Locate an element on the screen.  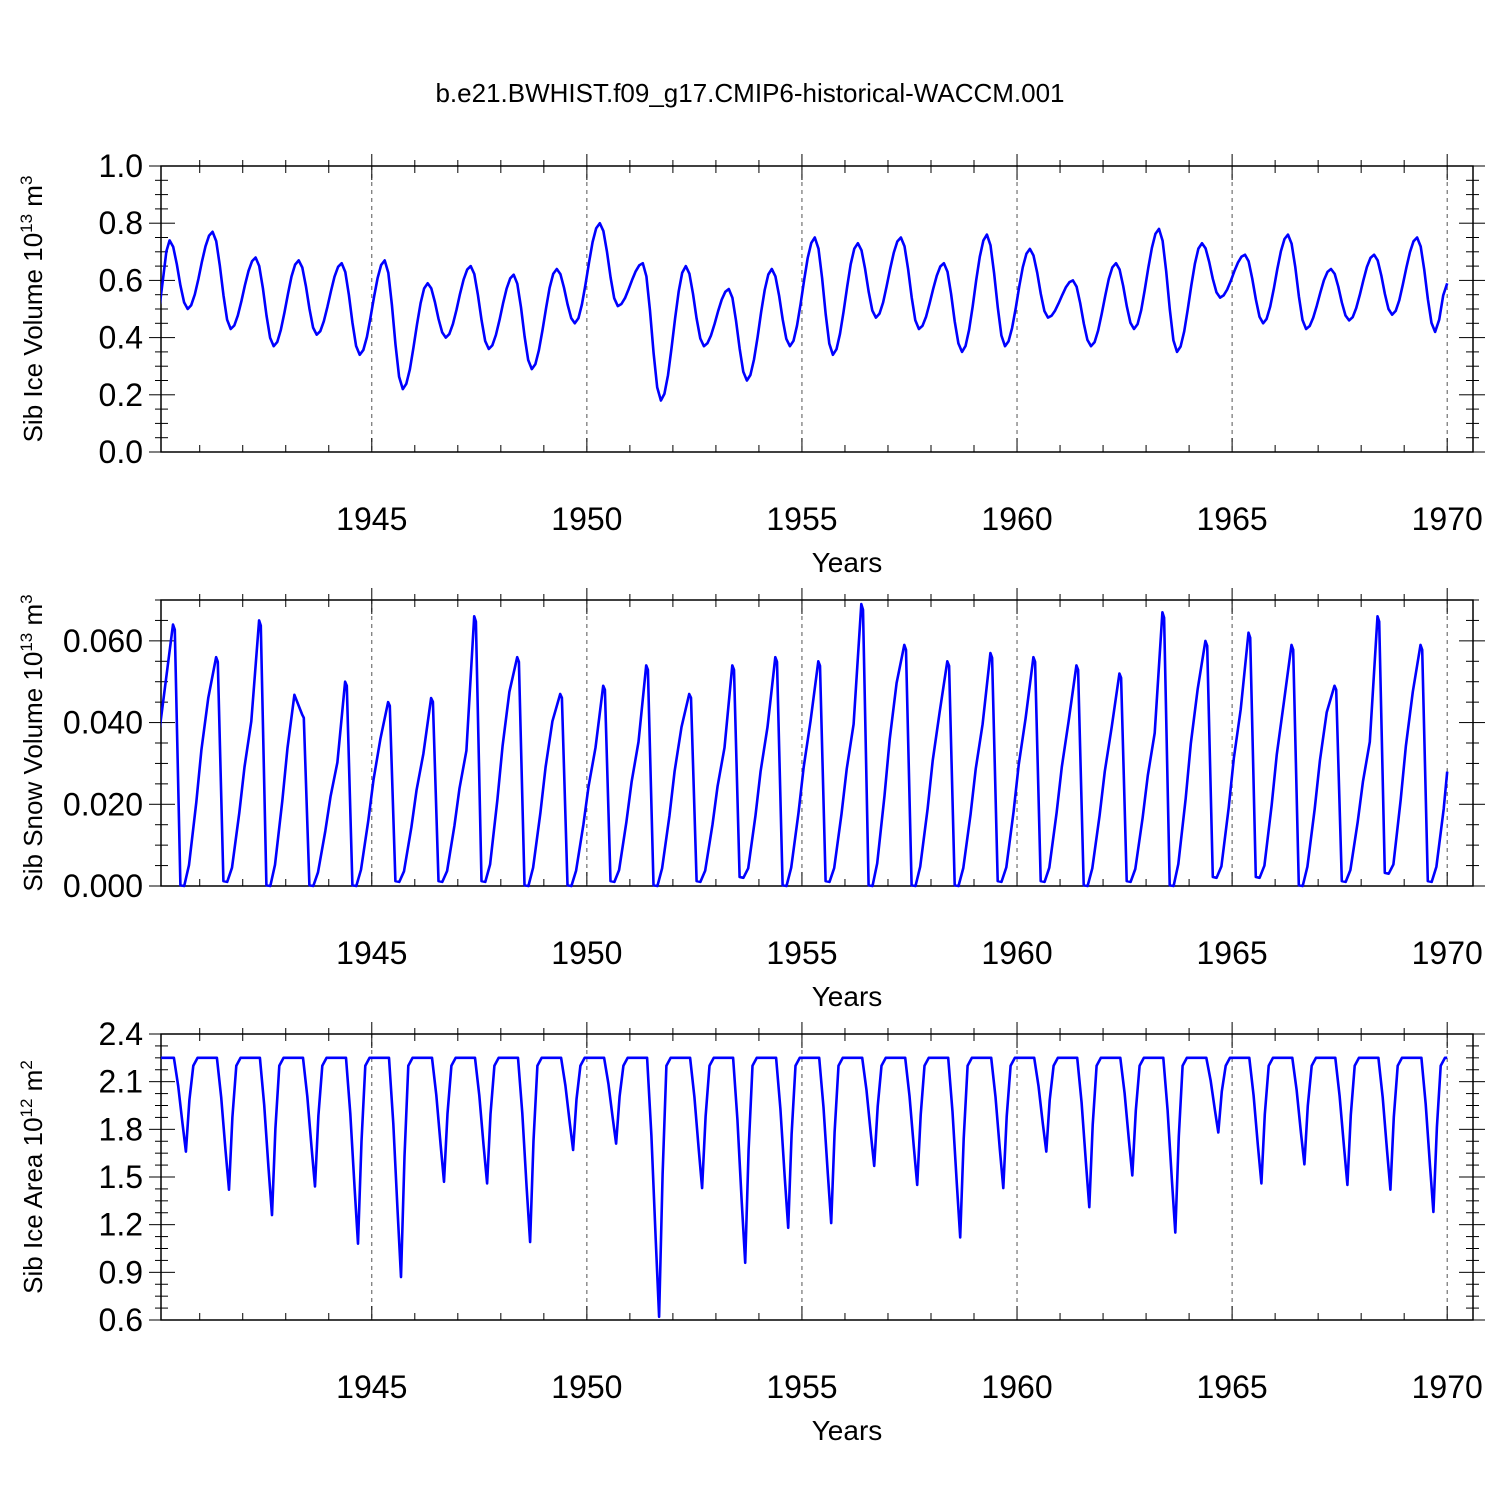
y-tick-label: 2.1 is located at coordinates (121, 1082).